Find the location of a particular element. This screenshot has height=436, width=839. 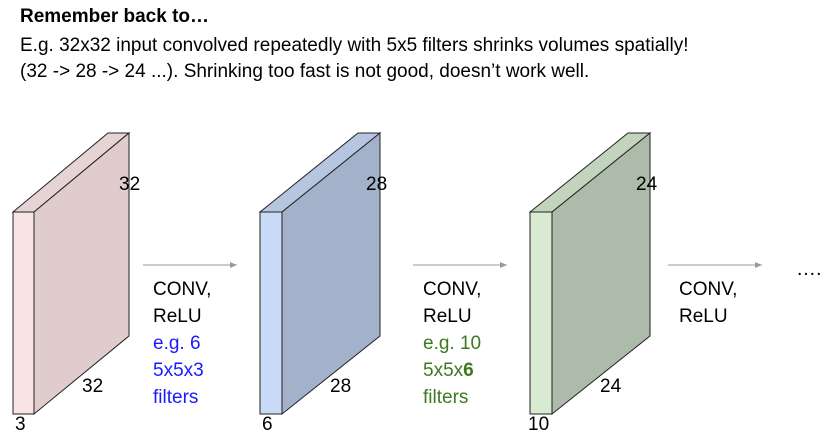

operation-2: CONV, ReLU e.g. 10 5x5x6 filters is located at coordinates (452, 343).